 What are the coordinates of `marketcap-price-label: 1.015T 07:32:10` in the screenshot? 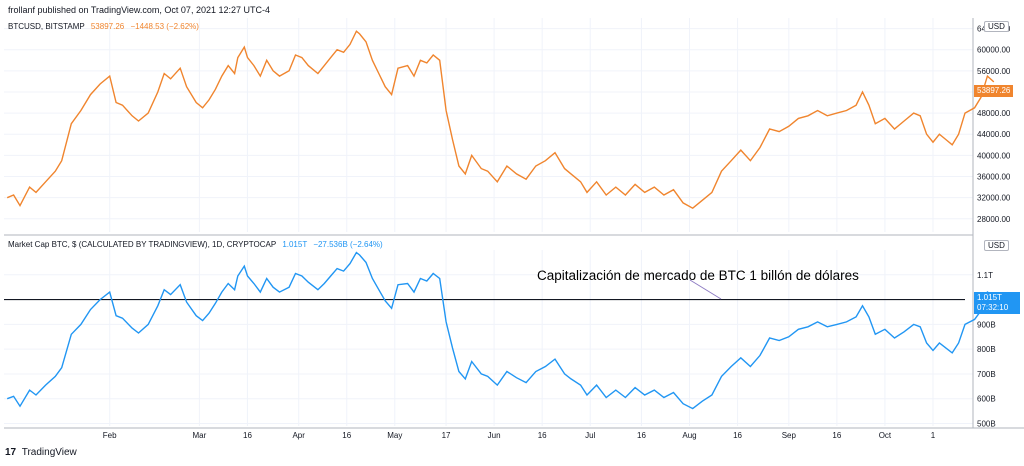 It's located at (997, 303).